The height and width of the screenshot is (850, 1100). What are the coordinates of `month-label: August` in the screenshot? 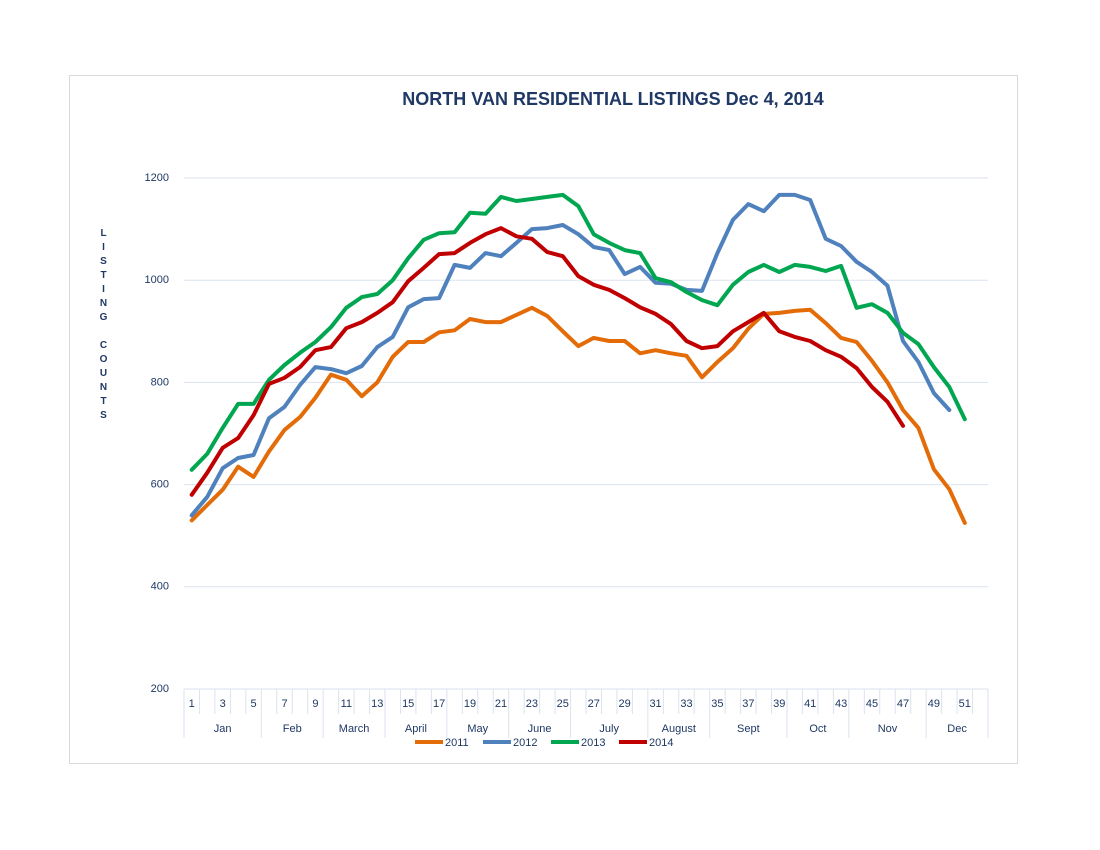 It's located at (679, 729).